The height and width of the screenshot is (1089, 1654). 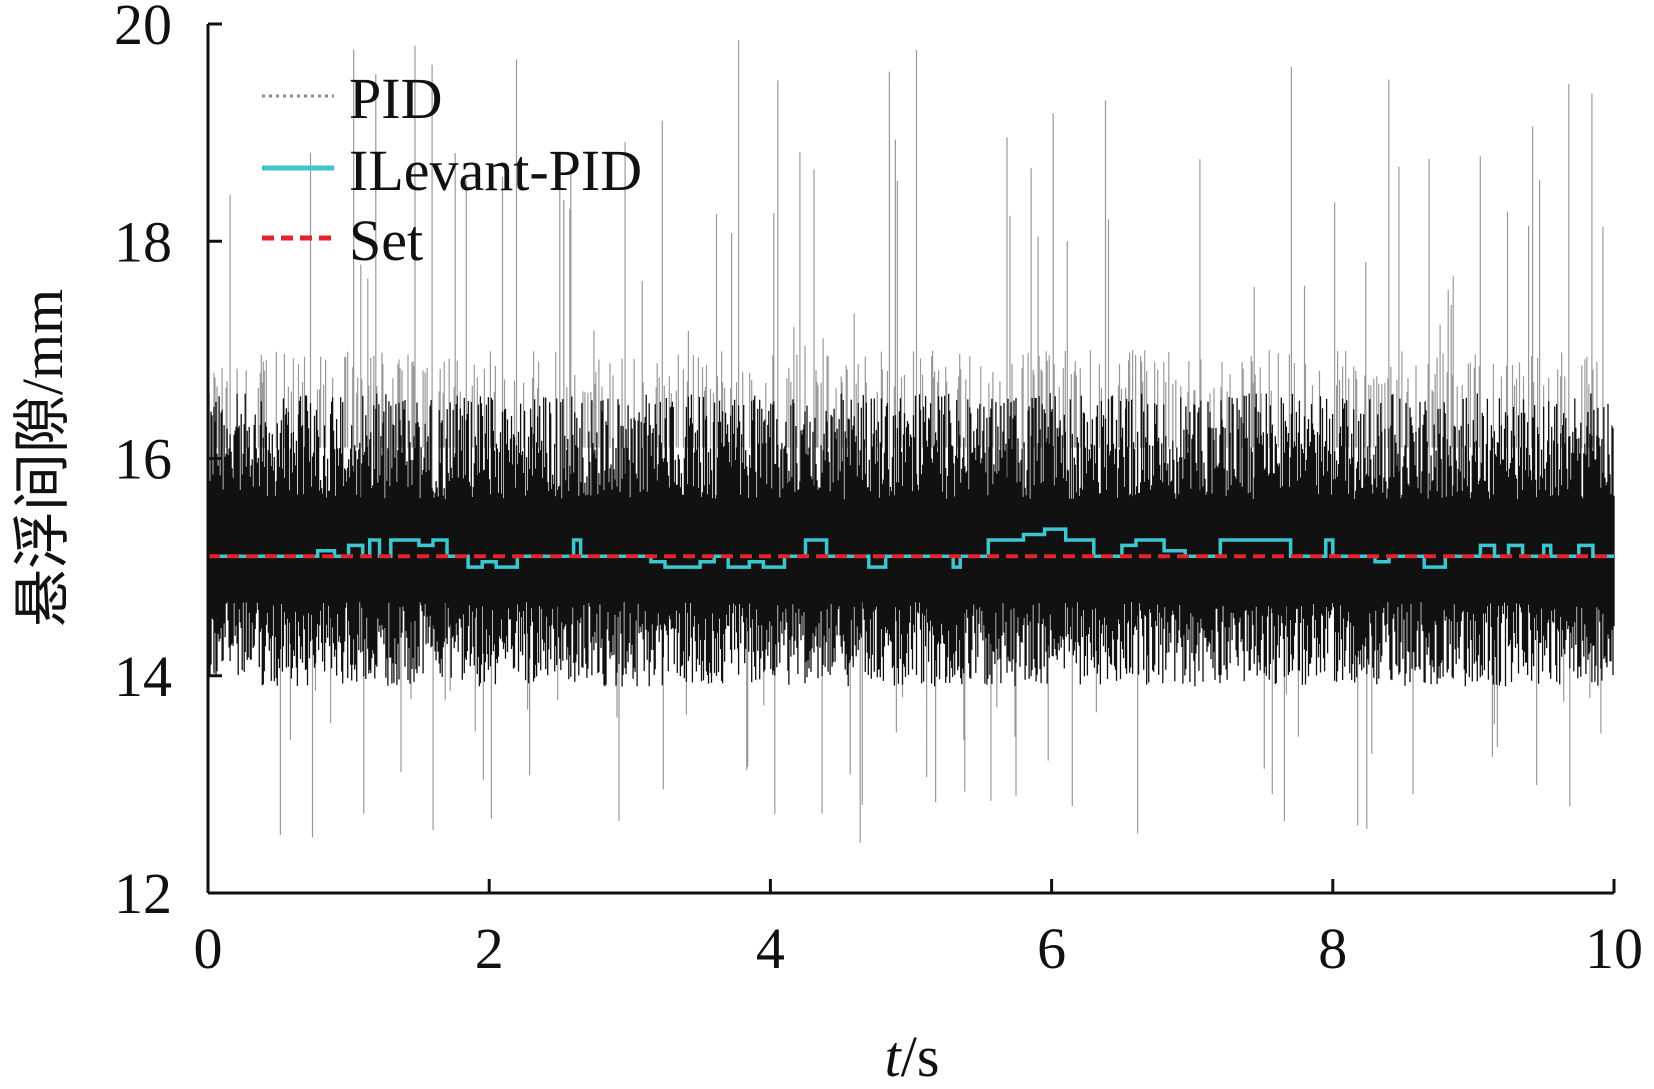 I want to click on x-tick-label: 2, so click(x=489, y=948).